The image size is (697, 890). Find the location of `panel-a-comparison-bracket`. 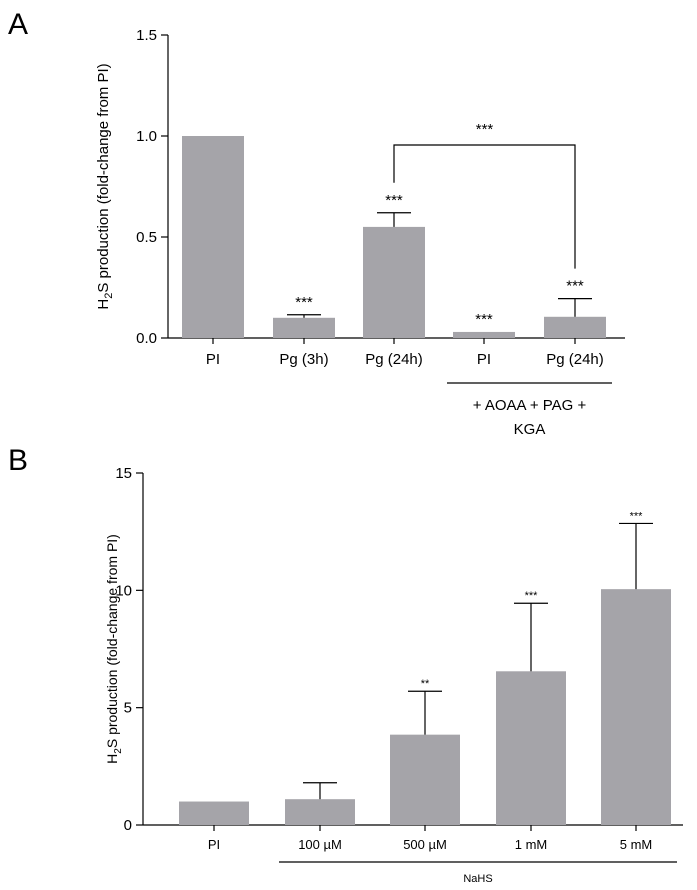

panel-a-comparison-bracket is located at coordinates (484, 206).